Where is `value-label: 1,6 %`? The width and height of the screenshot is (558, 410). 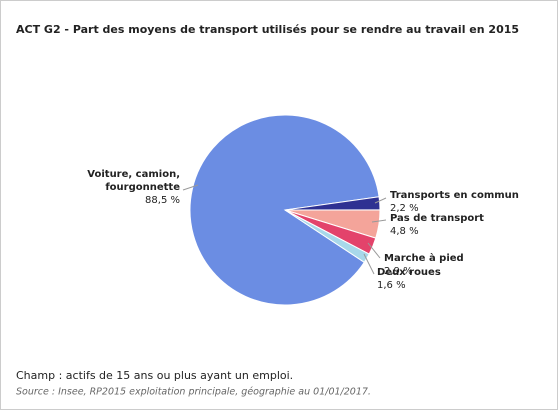
value-label: 1,6 % is located at coordinates (391, 285).